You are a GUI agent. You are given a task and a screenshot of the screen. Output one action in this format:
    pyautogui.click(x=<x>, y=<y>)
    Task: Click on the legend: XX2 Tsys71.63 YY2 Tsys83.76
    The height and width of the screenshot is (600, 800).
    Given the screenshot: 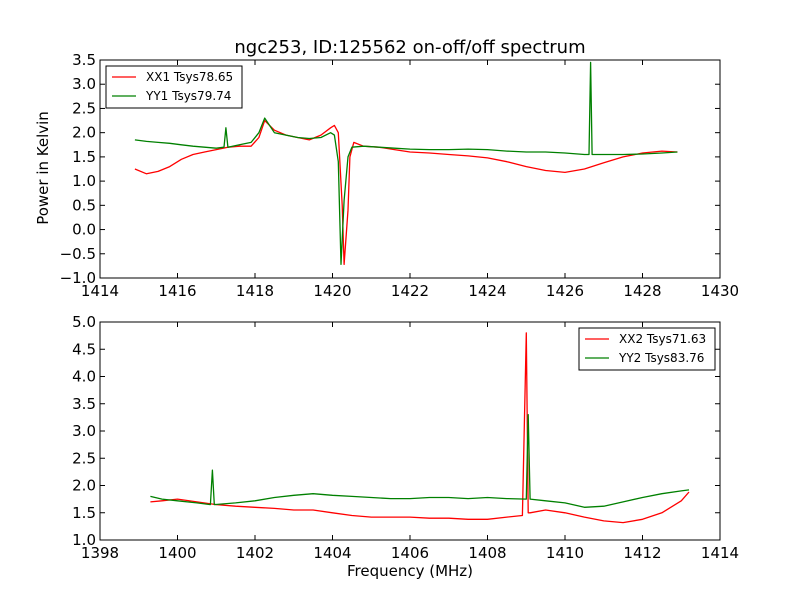 What is the action you would take?
    pyautogui.click(x=647, y=349)
    